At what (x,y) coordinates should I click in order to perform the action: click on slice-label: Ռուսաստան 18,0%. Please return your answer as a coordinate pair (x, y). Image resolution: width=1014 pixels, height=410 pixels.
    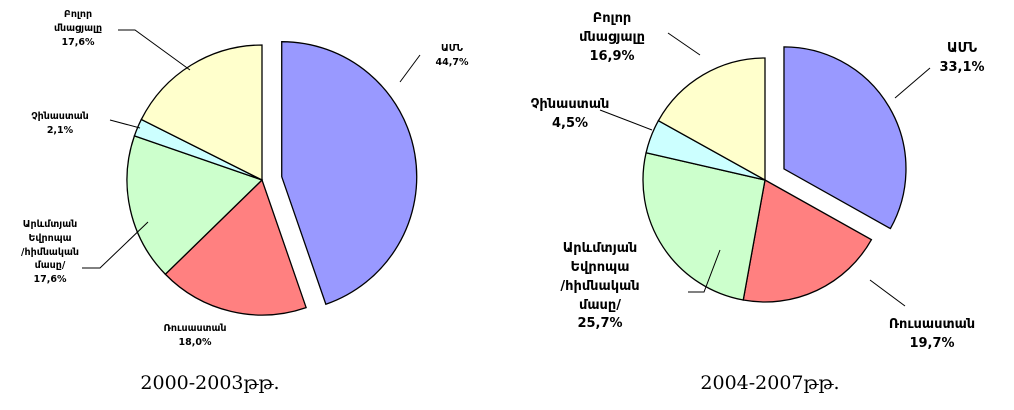
    Looking at the image, I should click on (194, 336).